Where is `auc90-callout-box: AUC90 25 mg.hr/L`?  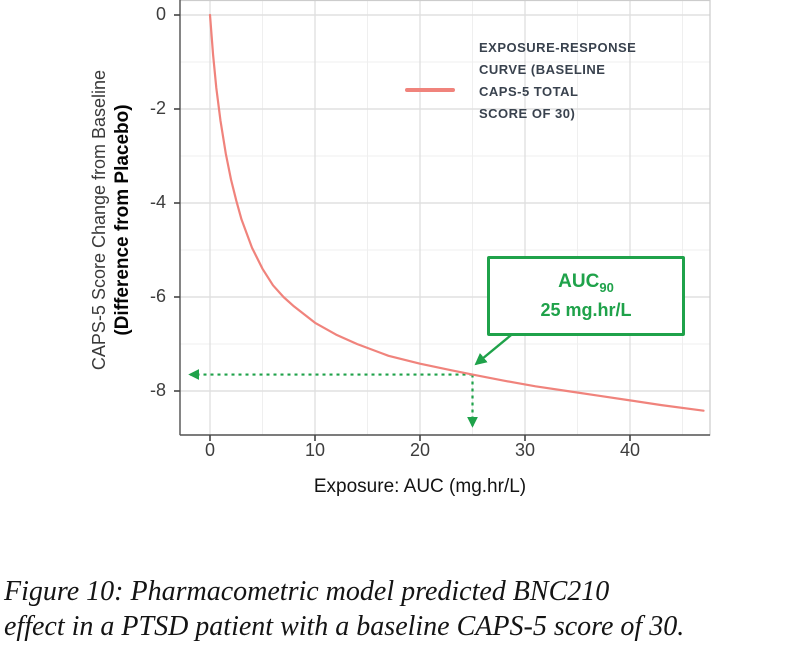 auc90-callout-box: AUC90 25 mg.hr/L is located at coordinates (586, 296).